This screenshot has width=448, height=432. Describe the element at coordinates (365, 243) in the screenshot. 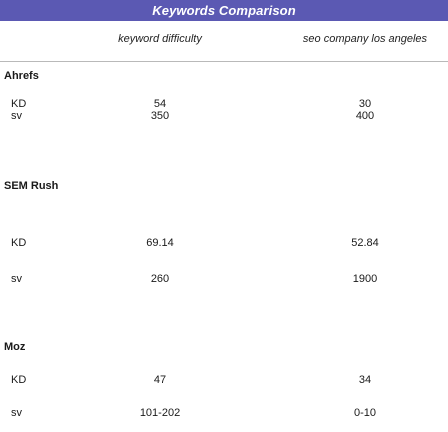

I see `table-cell: 52.84` at that location.